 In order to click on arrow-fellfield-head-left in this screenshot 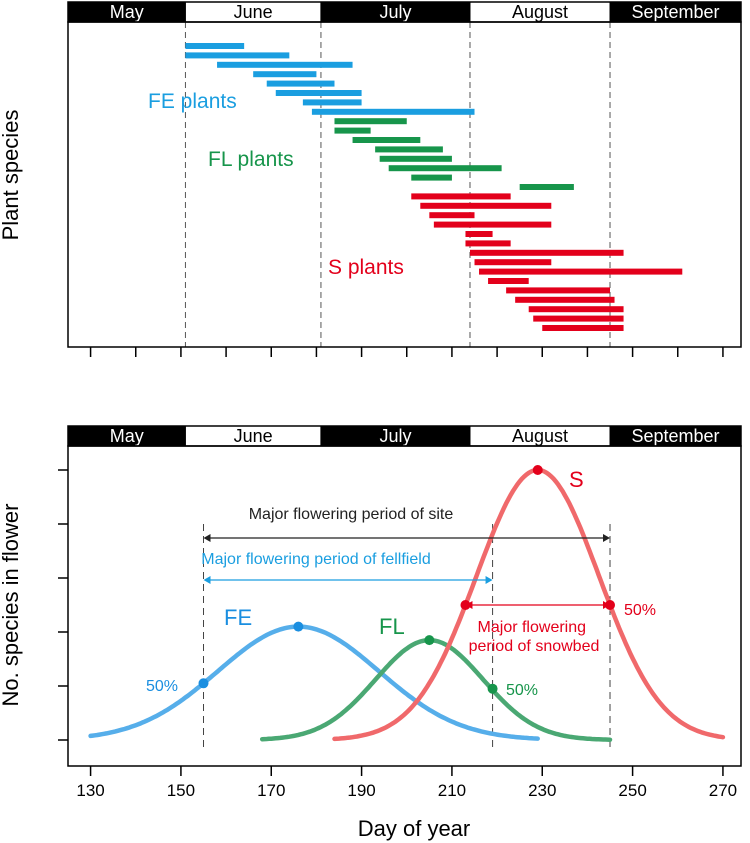, I will do `click(207, 580)`.